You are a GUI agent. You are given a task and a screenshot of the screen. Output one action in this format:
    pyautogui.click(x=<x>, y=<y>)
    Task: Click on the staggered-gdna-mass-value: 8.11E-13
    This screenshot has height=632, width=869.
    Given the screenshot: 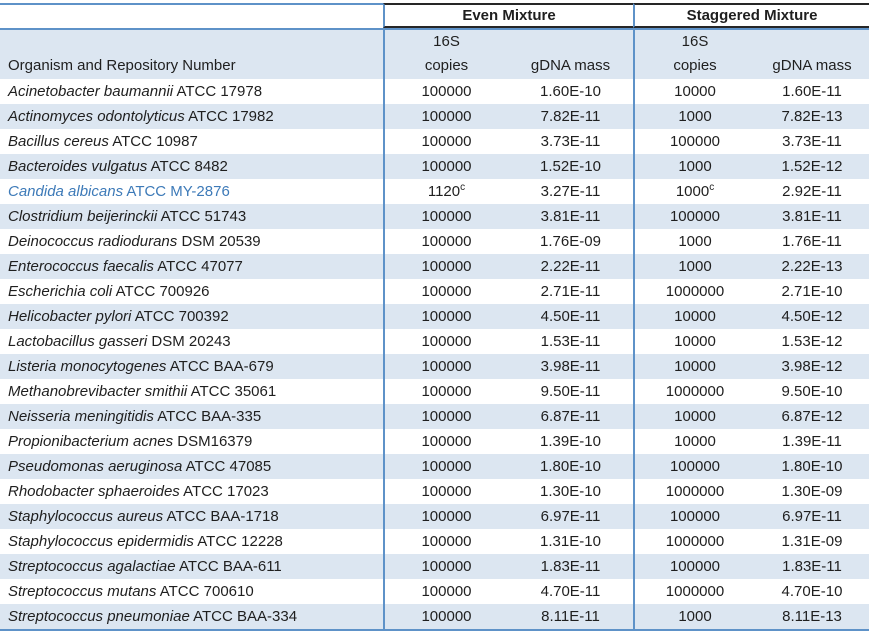 What is the action you would take?
    pyautogui.click(x=812, y=617)
    